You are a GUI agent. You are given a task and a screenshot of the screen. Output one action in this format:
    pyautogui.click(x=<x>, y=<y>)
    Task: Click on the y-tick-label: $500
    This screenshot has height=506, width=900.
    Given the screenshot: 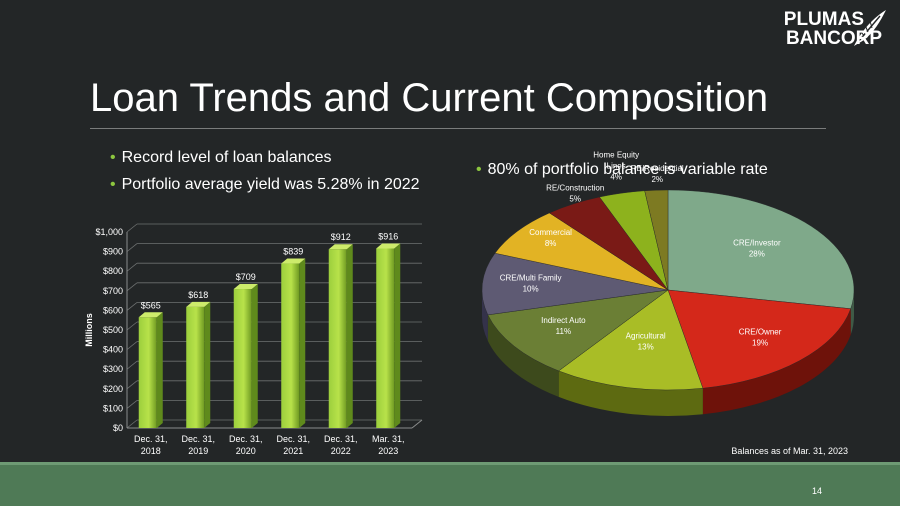 What is the action you would take?
    pyautogui.click(x=113, y=330)
    